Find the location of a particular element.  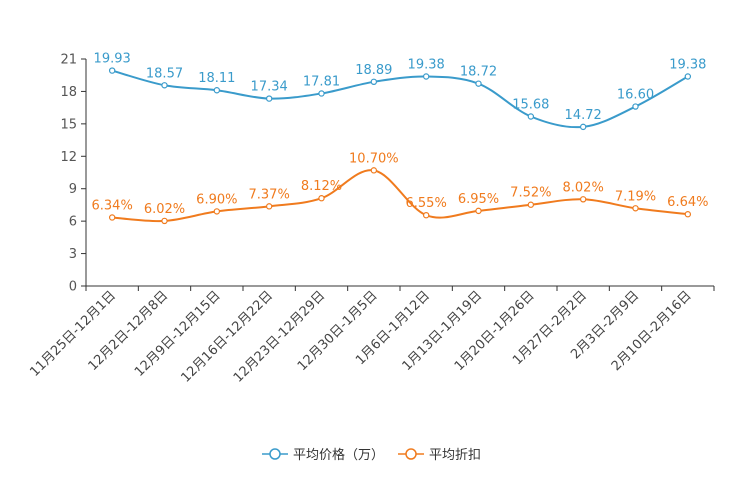

data-label: 6.34% is located at coordinates (112, 205).